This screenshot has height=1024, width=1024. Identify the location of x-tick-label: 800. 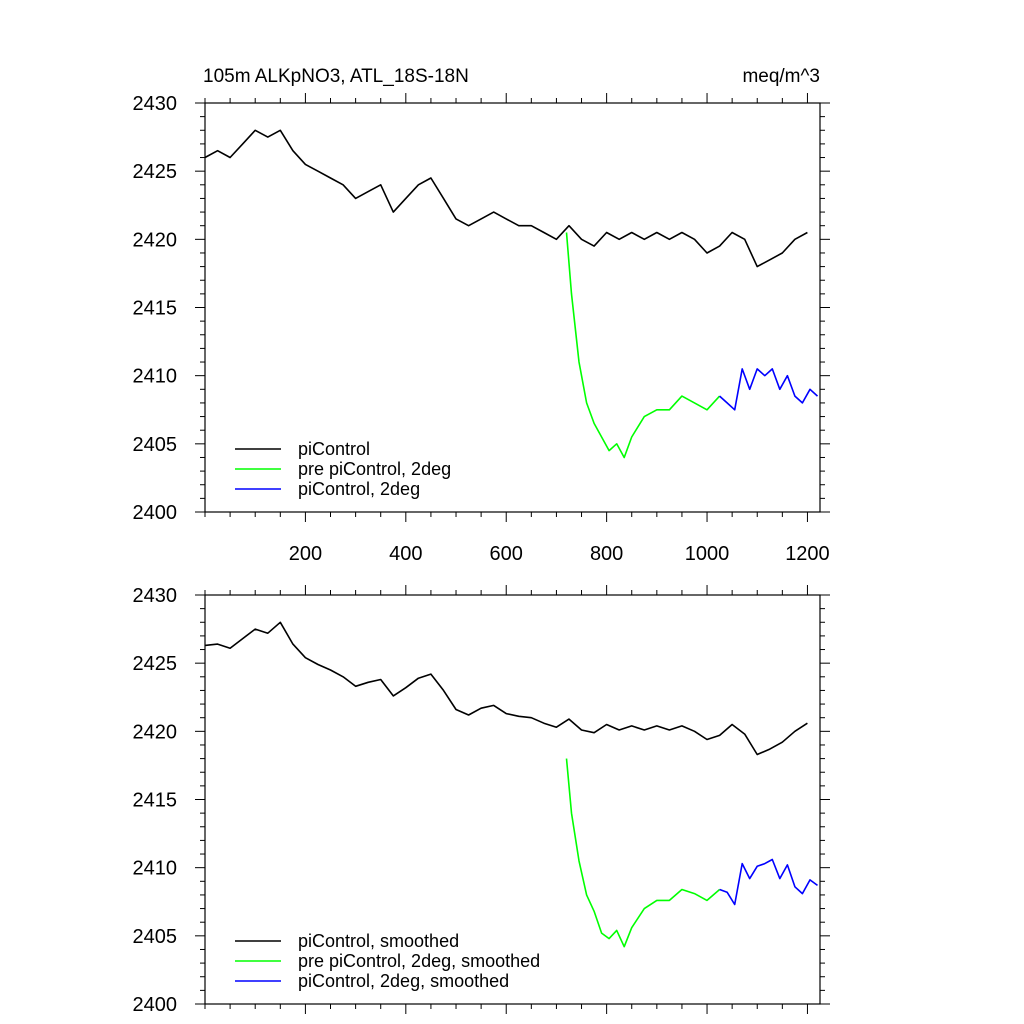
(606, 554).